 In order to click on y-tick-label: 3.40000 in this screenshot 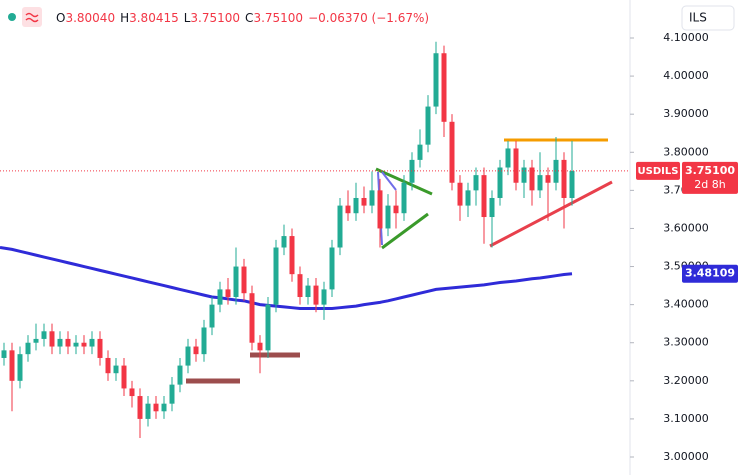, I will do `click(686, 304)`.